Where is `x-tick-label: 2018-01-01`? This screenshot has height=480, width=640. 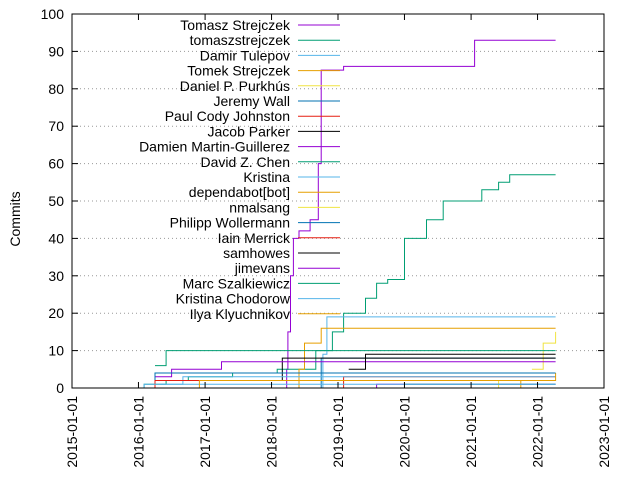
x-tick-label: 2018-01-01 is located at coordinates (272, 432).